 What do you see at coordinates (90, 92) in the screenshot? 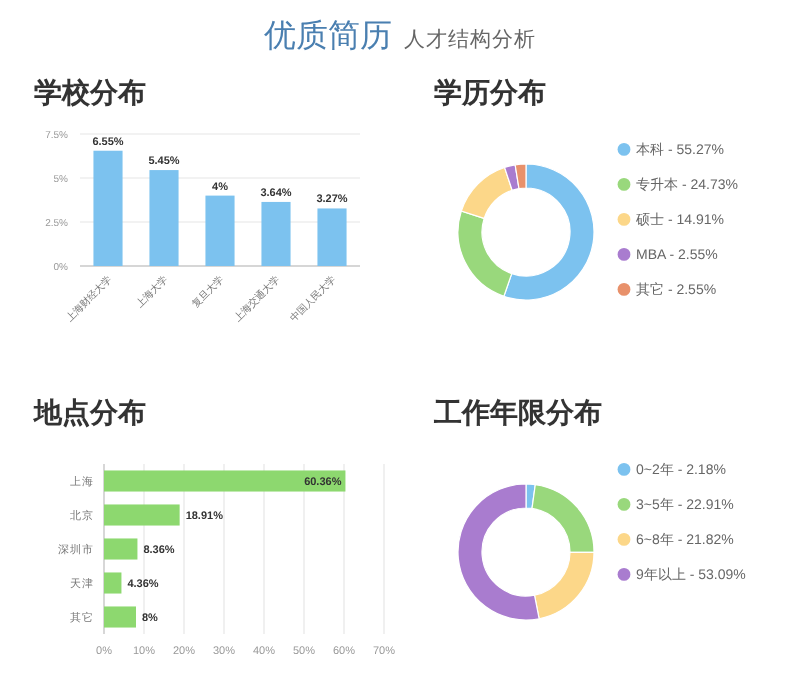
I see `chart-title: 学校分布` at bounding box center [90, 92].